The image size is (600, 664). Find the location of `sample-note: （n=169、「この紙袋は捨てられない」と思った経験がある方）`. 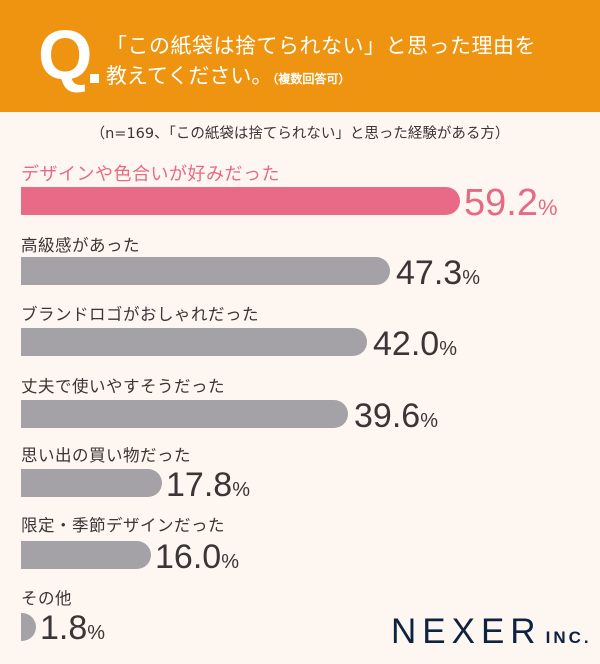

sample-note: （n=169、「この紙袋は捨てられない」と思った経験がある方） is located at coordinates (300, 134).